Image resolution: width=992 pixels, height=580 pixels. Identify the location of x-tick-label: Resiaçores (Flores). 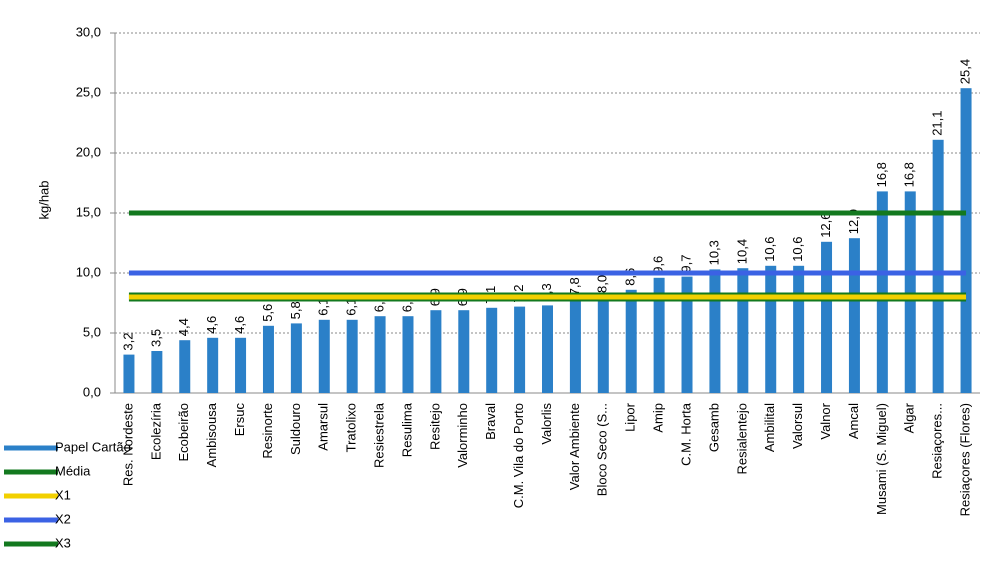
(964, 459).